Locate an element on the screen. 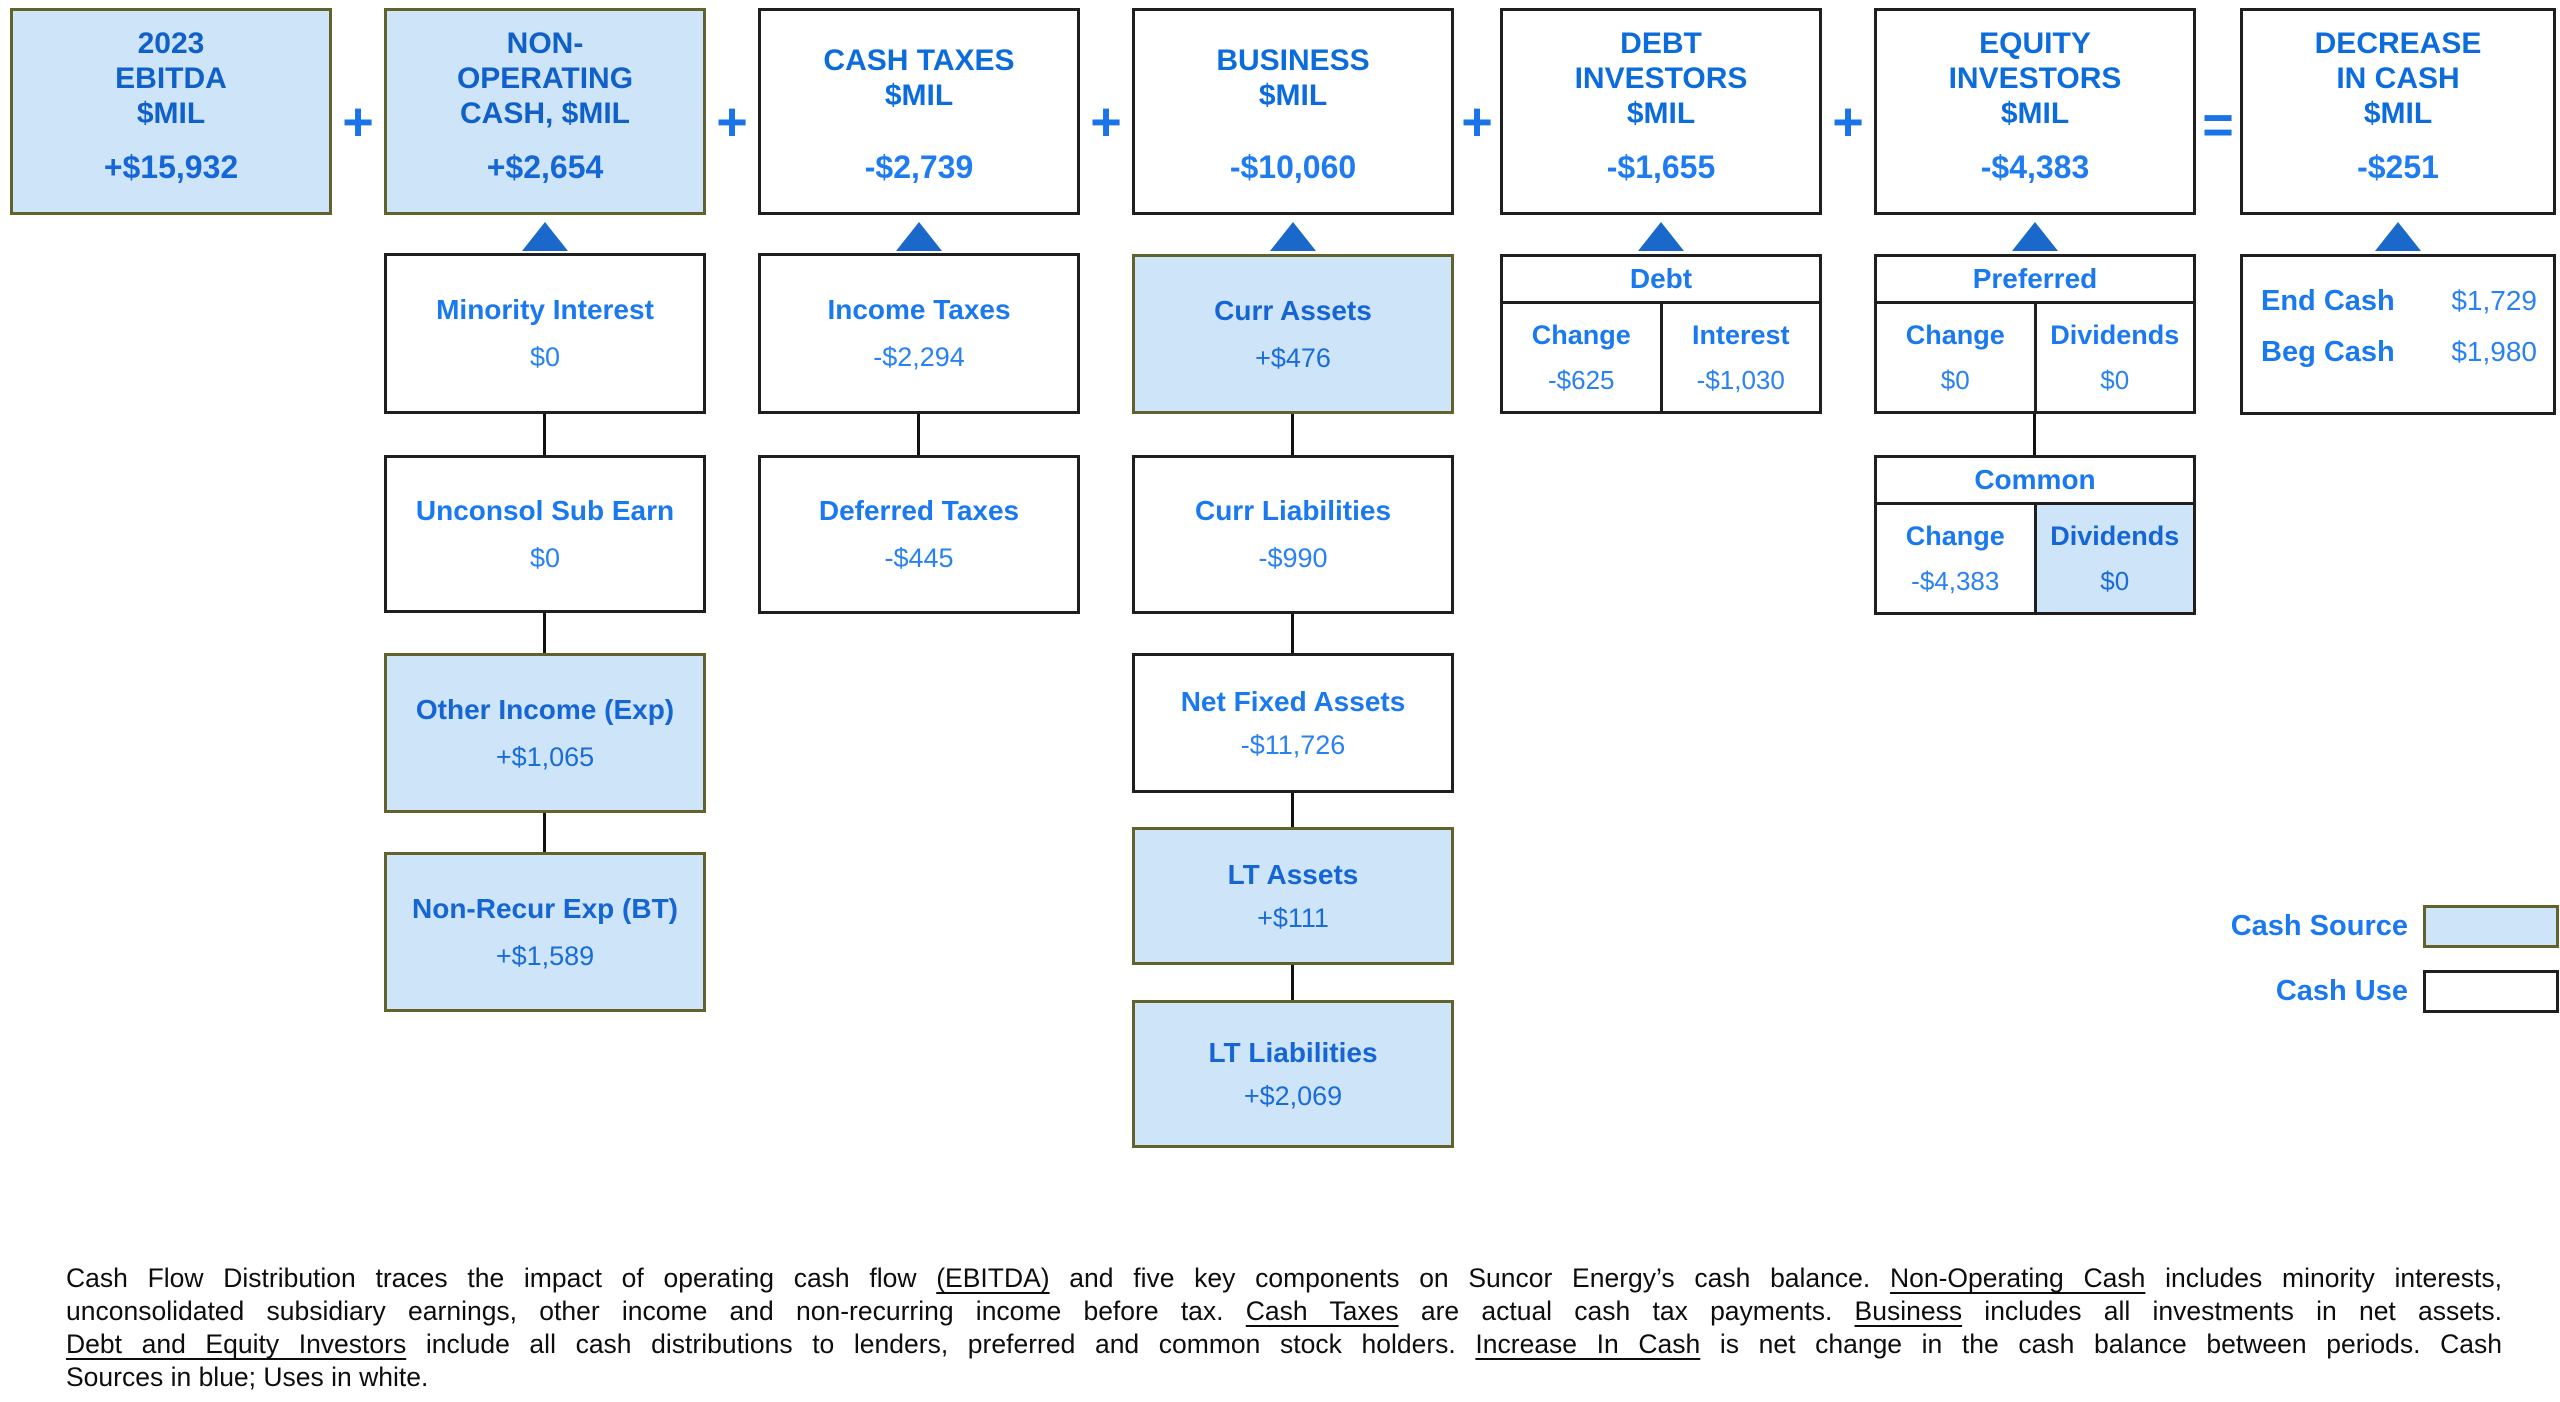 The width and height of the screenshot is (2560, 1402). footnote-text: Sources in blue; Uses in white. is located at coordinates (247, 1377).